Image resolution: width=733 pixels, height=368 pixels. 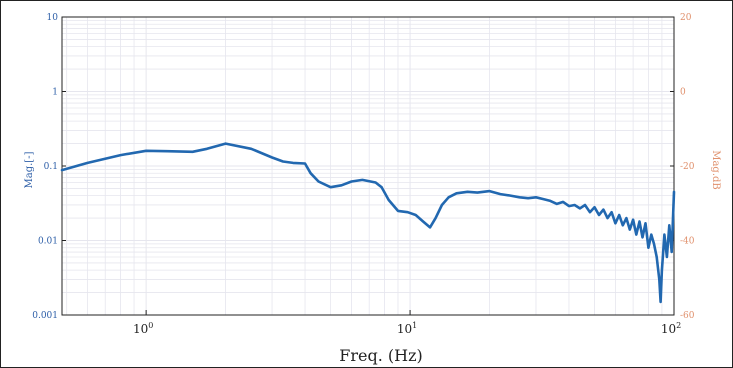 I want to click on x-tick-label: 10⁰, so click(x=143, y=328).